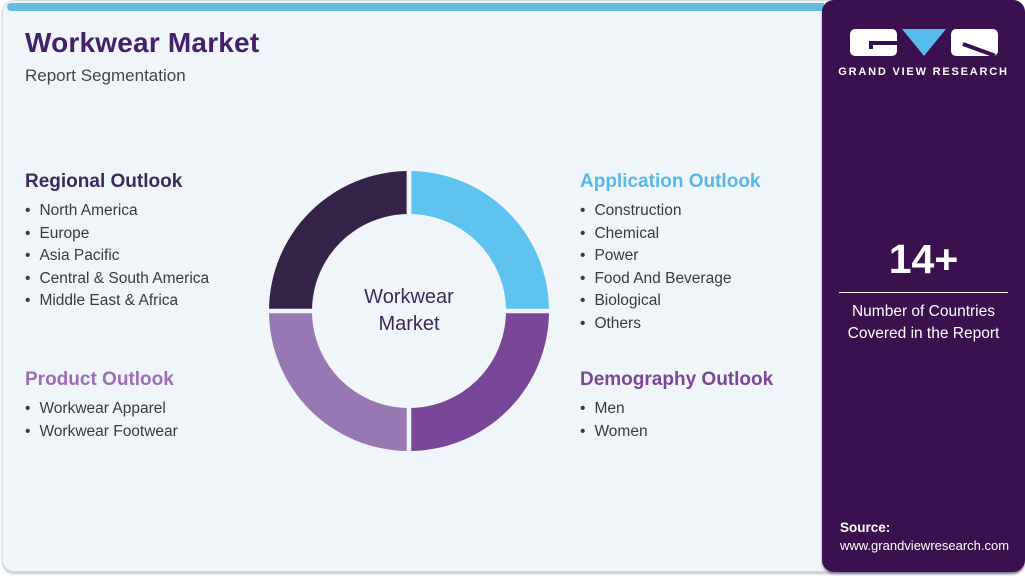 The width and height of the screenshot is (1025, 576). Describe the element at coordinates (152, 432) in the screenshot. I see `list-item: Workwear Footwear` at that location.